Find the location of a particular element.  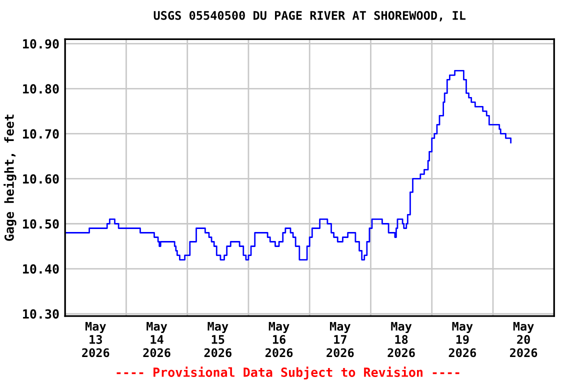

y-tick-label: 10.70 is located at coordinates (41, 134).